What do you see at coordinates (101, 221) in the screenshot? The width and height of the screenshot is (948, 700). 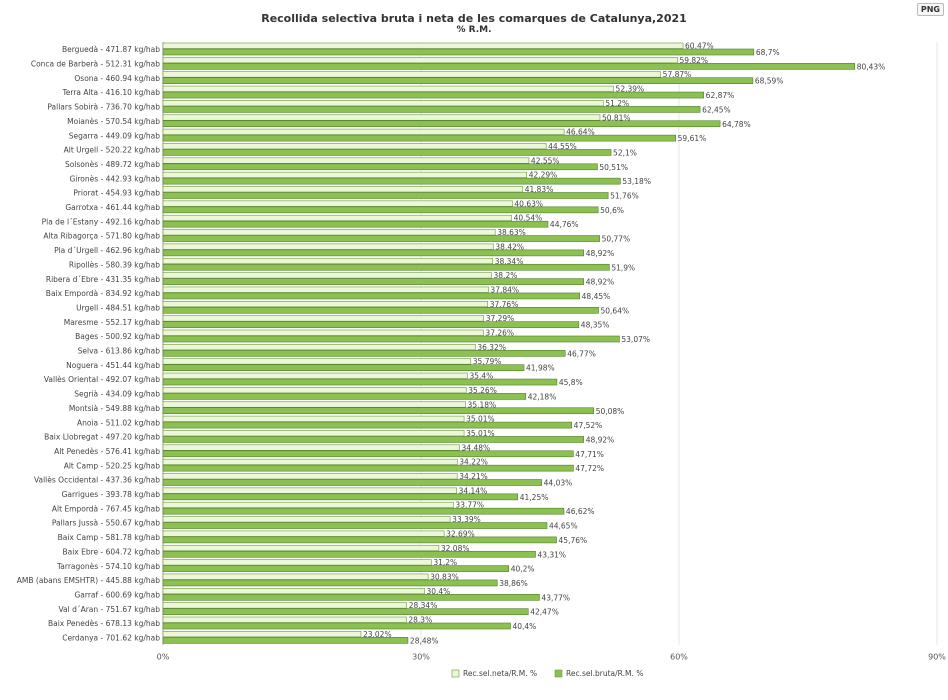 I see `category-label: Pla de l´Estany - 492.16 kg/hab` at bounding box center [101, 221].